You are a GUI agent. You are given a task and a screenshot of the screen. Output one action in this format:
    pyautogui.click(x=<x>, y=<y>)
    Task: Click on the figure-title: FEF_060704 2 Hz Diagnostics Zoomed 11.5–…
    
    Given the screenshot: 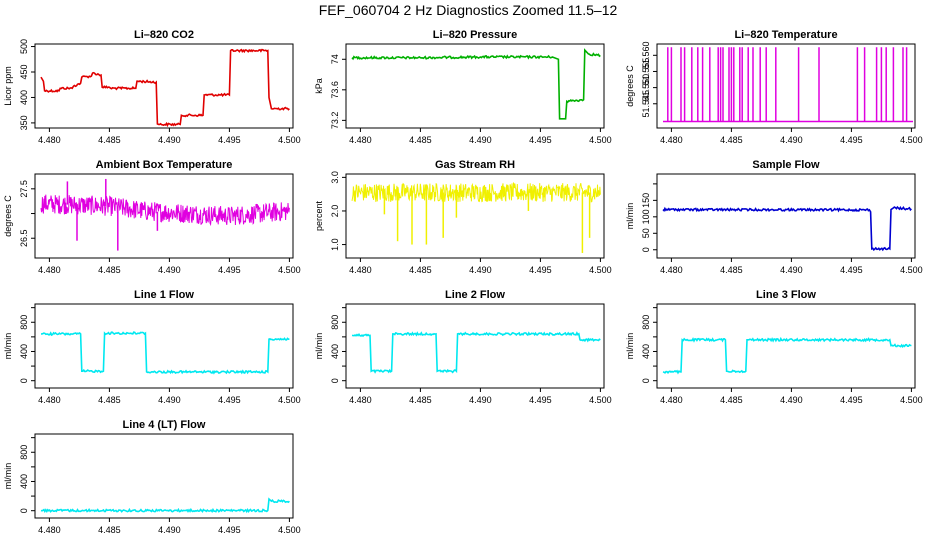 What is the action you would take?
    pyautogui.click(x=468, y=10)
    